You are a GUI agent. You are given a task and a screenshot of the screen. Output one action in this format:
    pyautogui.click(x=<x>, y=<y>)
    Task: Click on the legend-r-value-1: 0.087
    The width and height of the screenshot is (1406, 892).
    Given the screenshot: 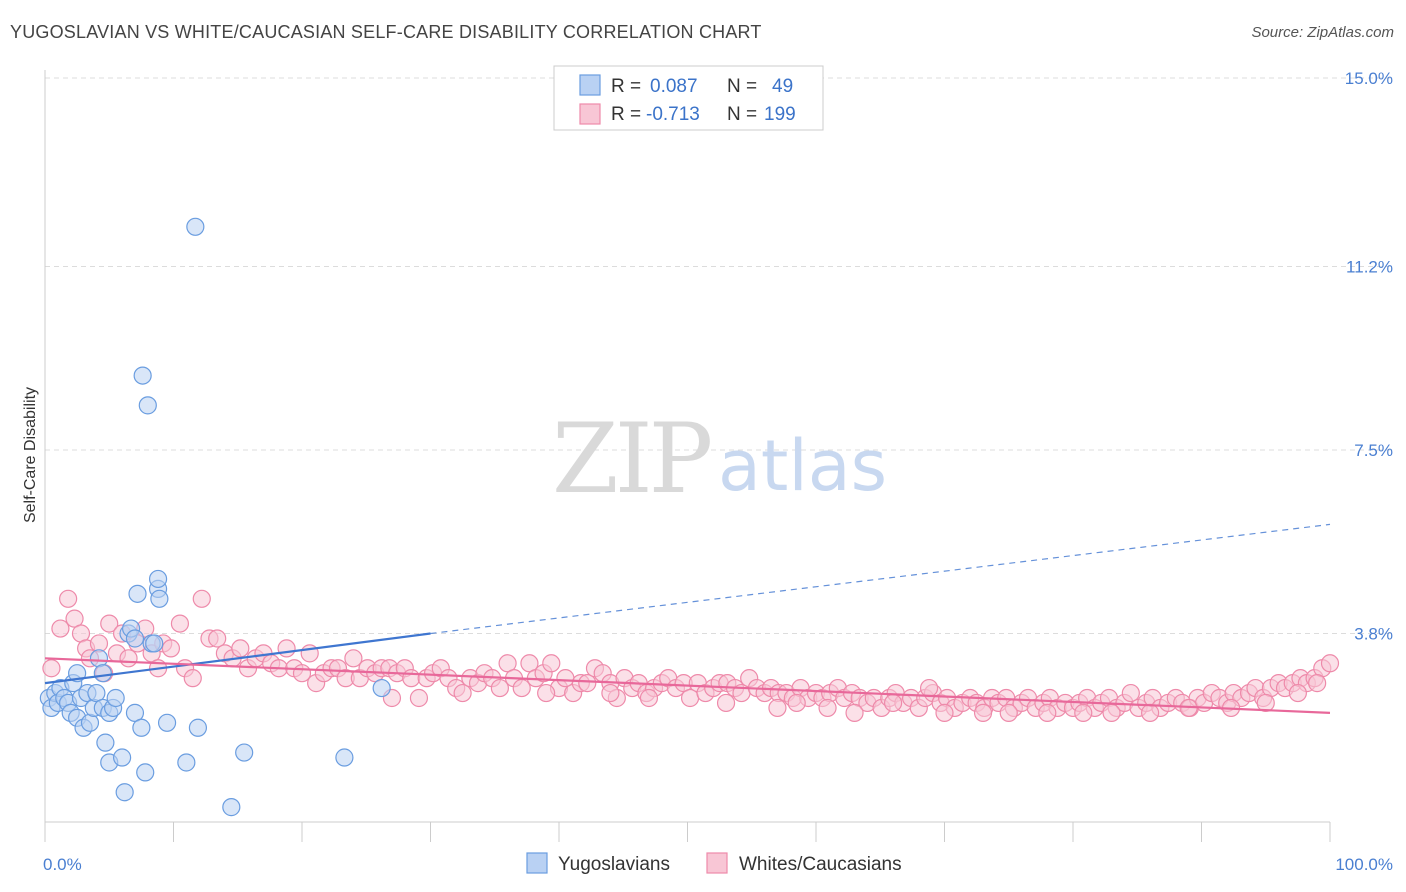 What is the action you would take?
    pyautogui.click(x=674, y=86)
    